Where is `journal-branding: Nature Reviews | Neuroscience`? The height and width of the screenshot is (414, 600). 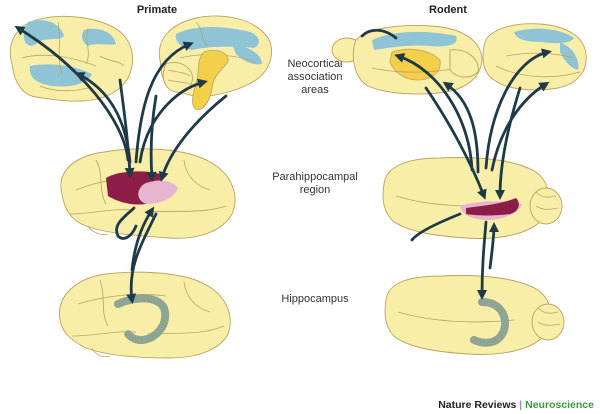 journal-branding: Nature Reviews | Neuroscience is located at coordinates (516, 405).